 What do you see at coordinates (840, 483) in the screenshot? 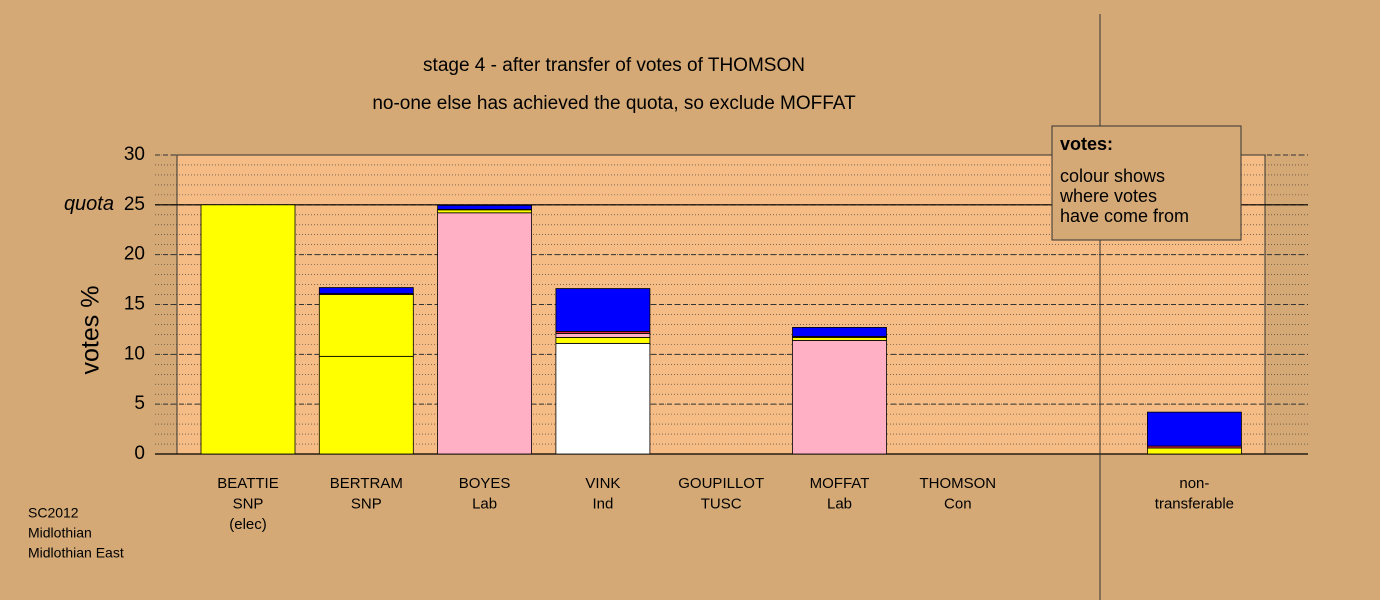
I see `x-tick-label: MOFFAT` at bounding box center [840, 483].